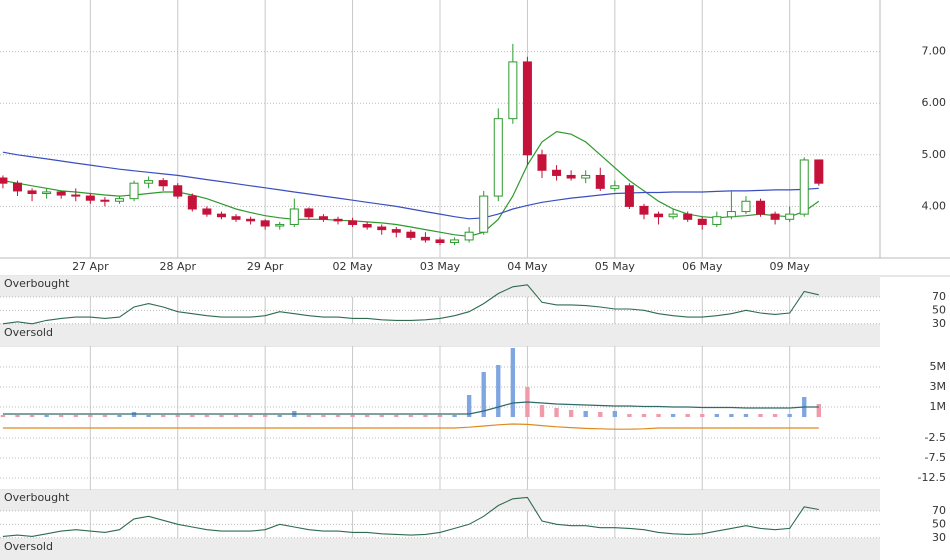 This screenshot has width=950, height=560. Describe the element at coordinates (410, 516) in the screenshot. I see `oscillator-line` at that location.